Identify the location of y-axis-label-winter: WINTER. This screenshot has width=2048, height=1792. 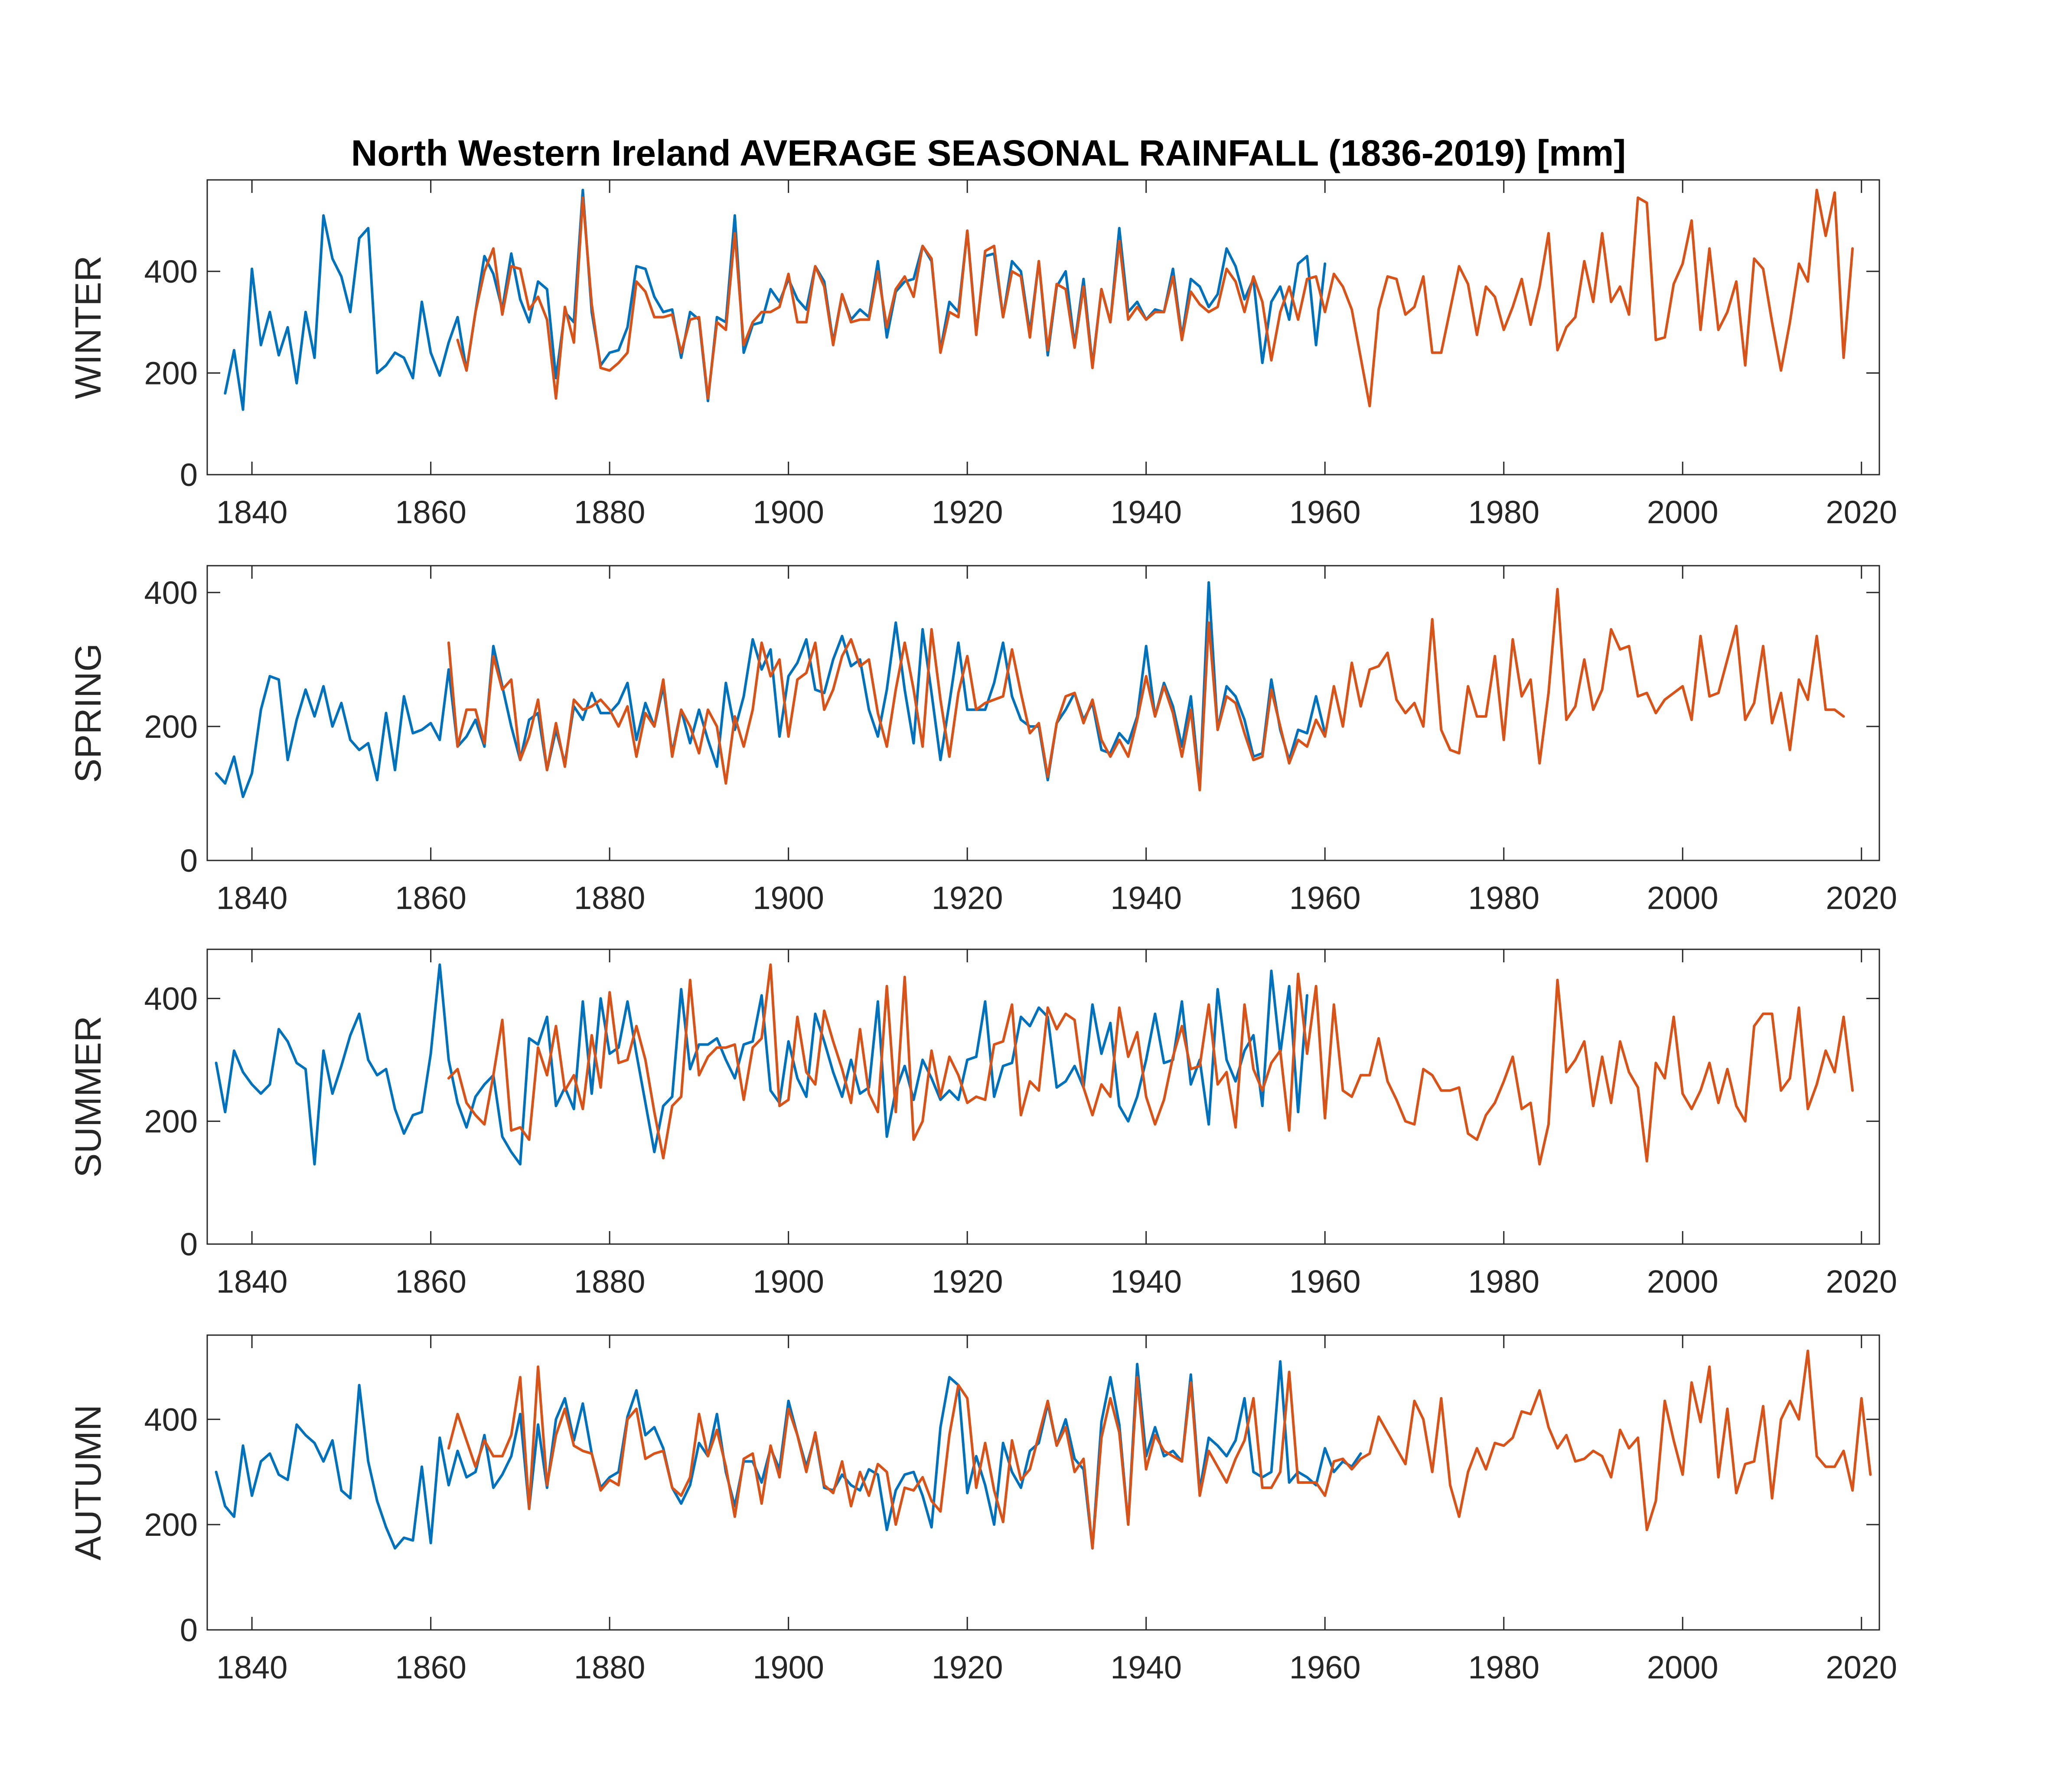
(88, 327).